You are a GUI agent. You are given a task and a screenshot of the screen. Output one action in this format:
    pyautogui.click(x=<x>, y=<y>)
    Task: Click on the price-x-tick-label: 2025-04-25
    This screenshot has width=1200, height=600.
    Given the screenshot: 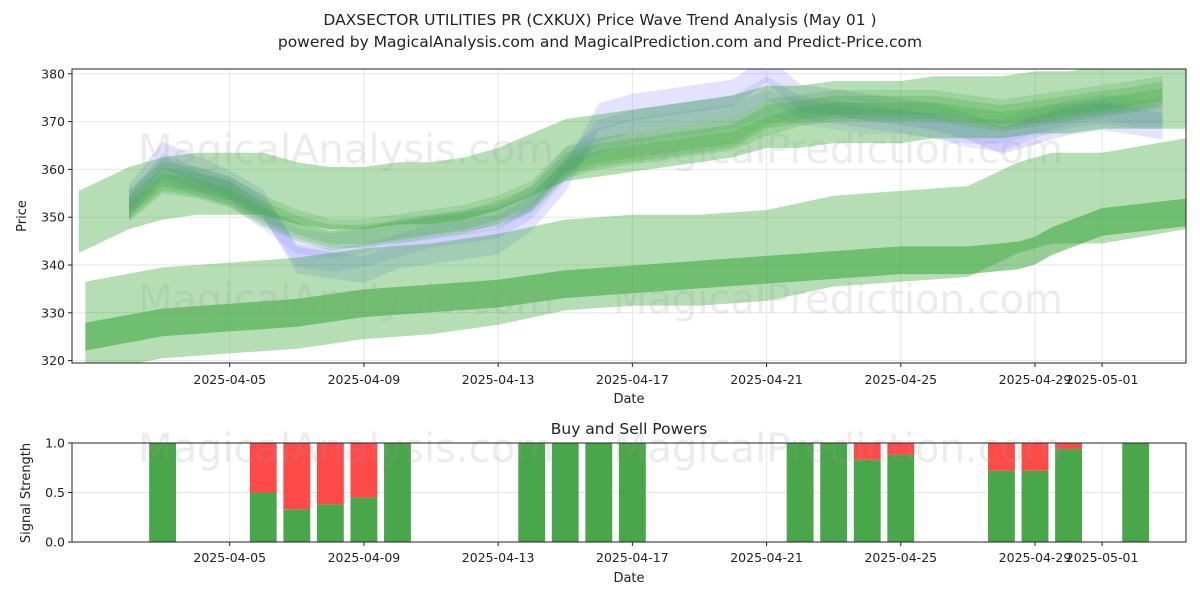 What is the action you would take?
    pyautogui.click(x=900, y=379)
    